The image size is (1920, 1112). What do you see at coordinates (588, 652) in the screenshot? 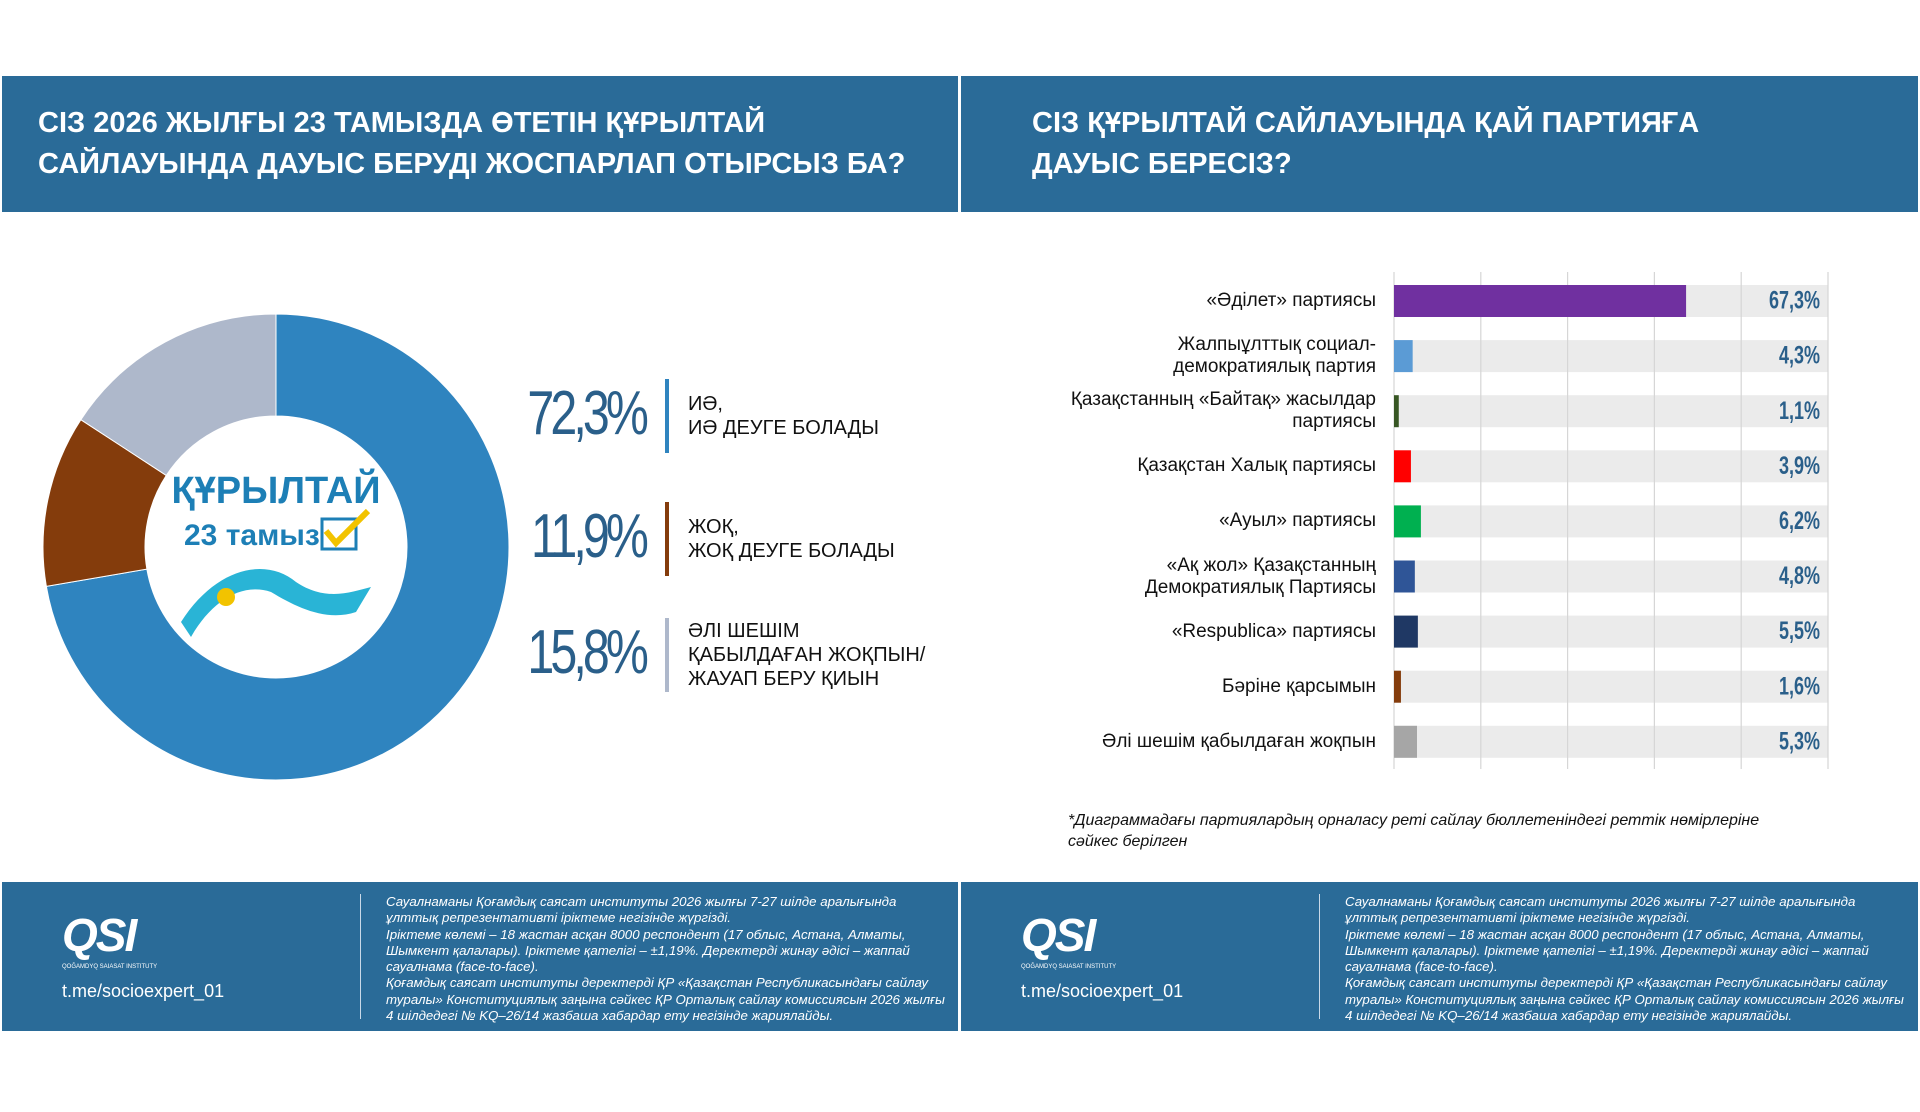
I see `legend-value: 15,8%` at bounding box center [588, 652].